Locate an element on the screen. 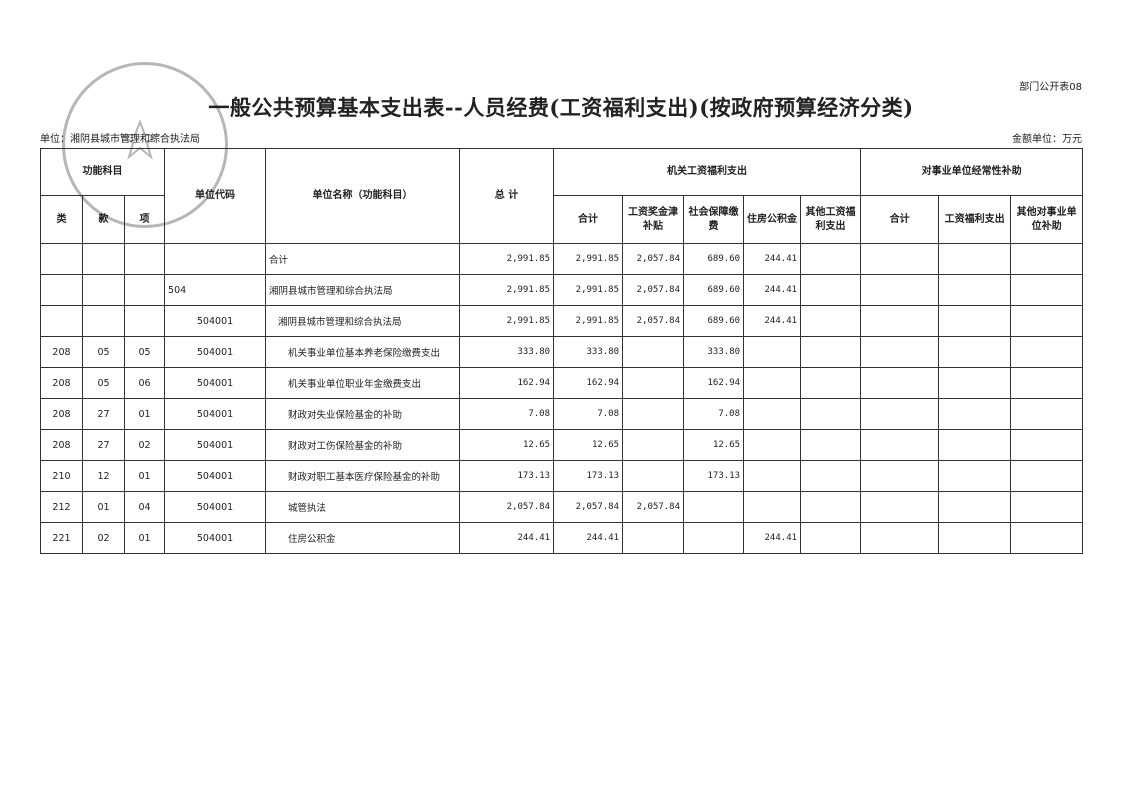 The image size is (1122, 794). header-cell: 工资奖金津补贴 is located at coordinates (653, 219).